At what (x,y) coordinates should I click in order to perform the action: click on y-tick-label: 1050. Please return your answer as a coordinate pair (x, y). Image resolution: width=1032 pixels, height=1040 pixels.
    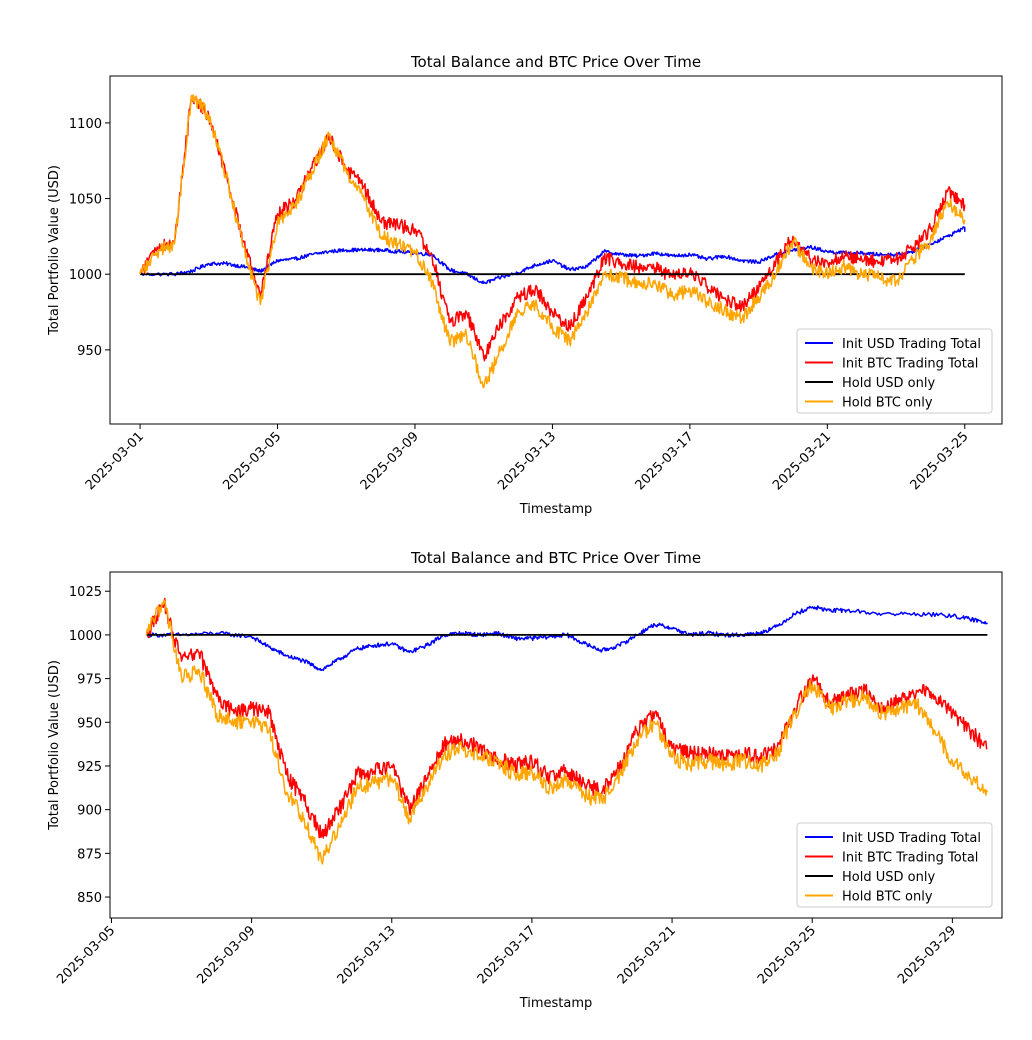
    Looking at the image, I should click on (85, 200).